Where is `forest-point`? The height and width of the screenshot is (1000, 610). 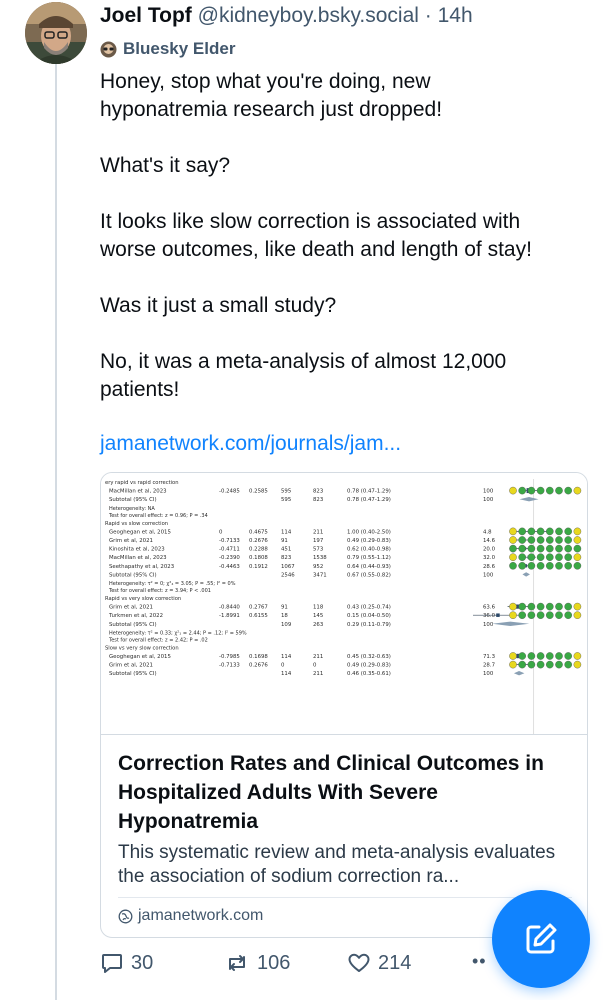
forest-point is located at coordinates (498, 615).